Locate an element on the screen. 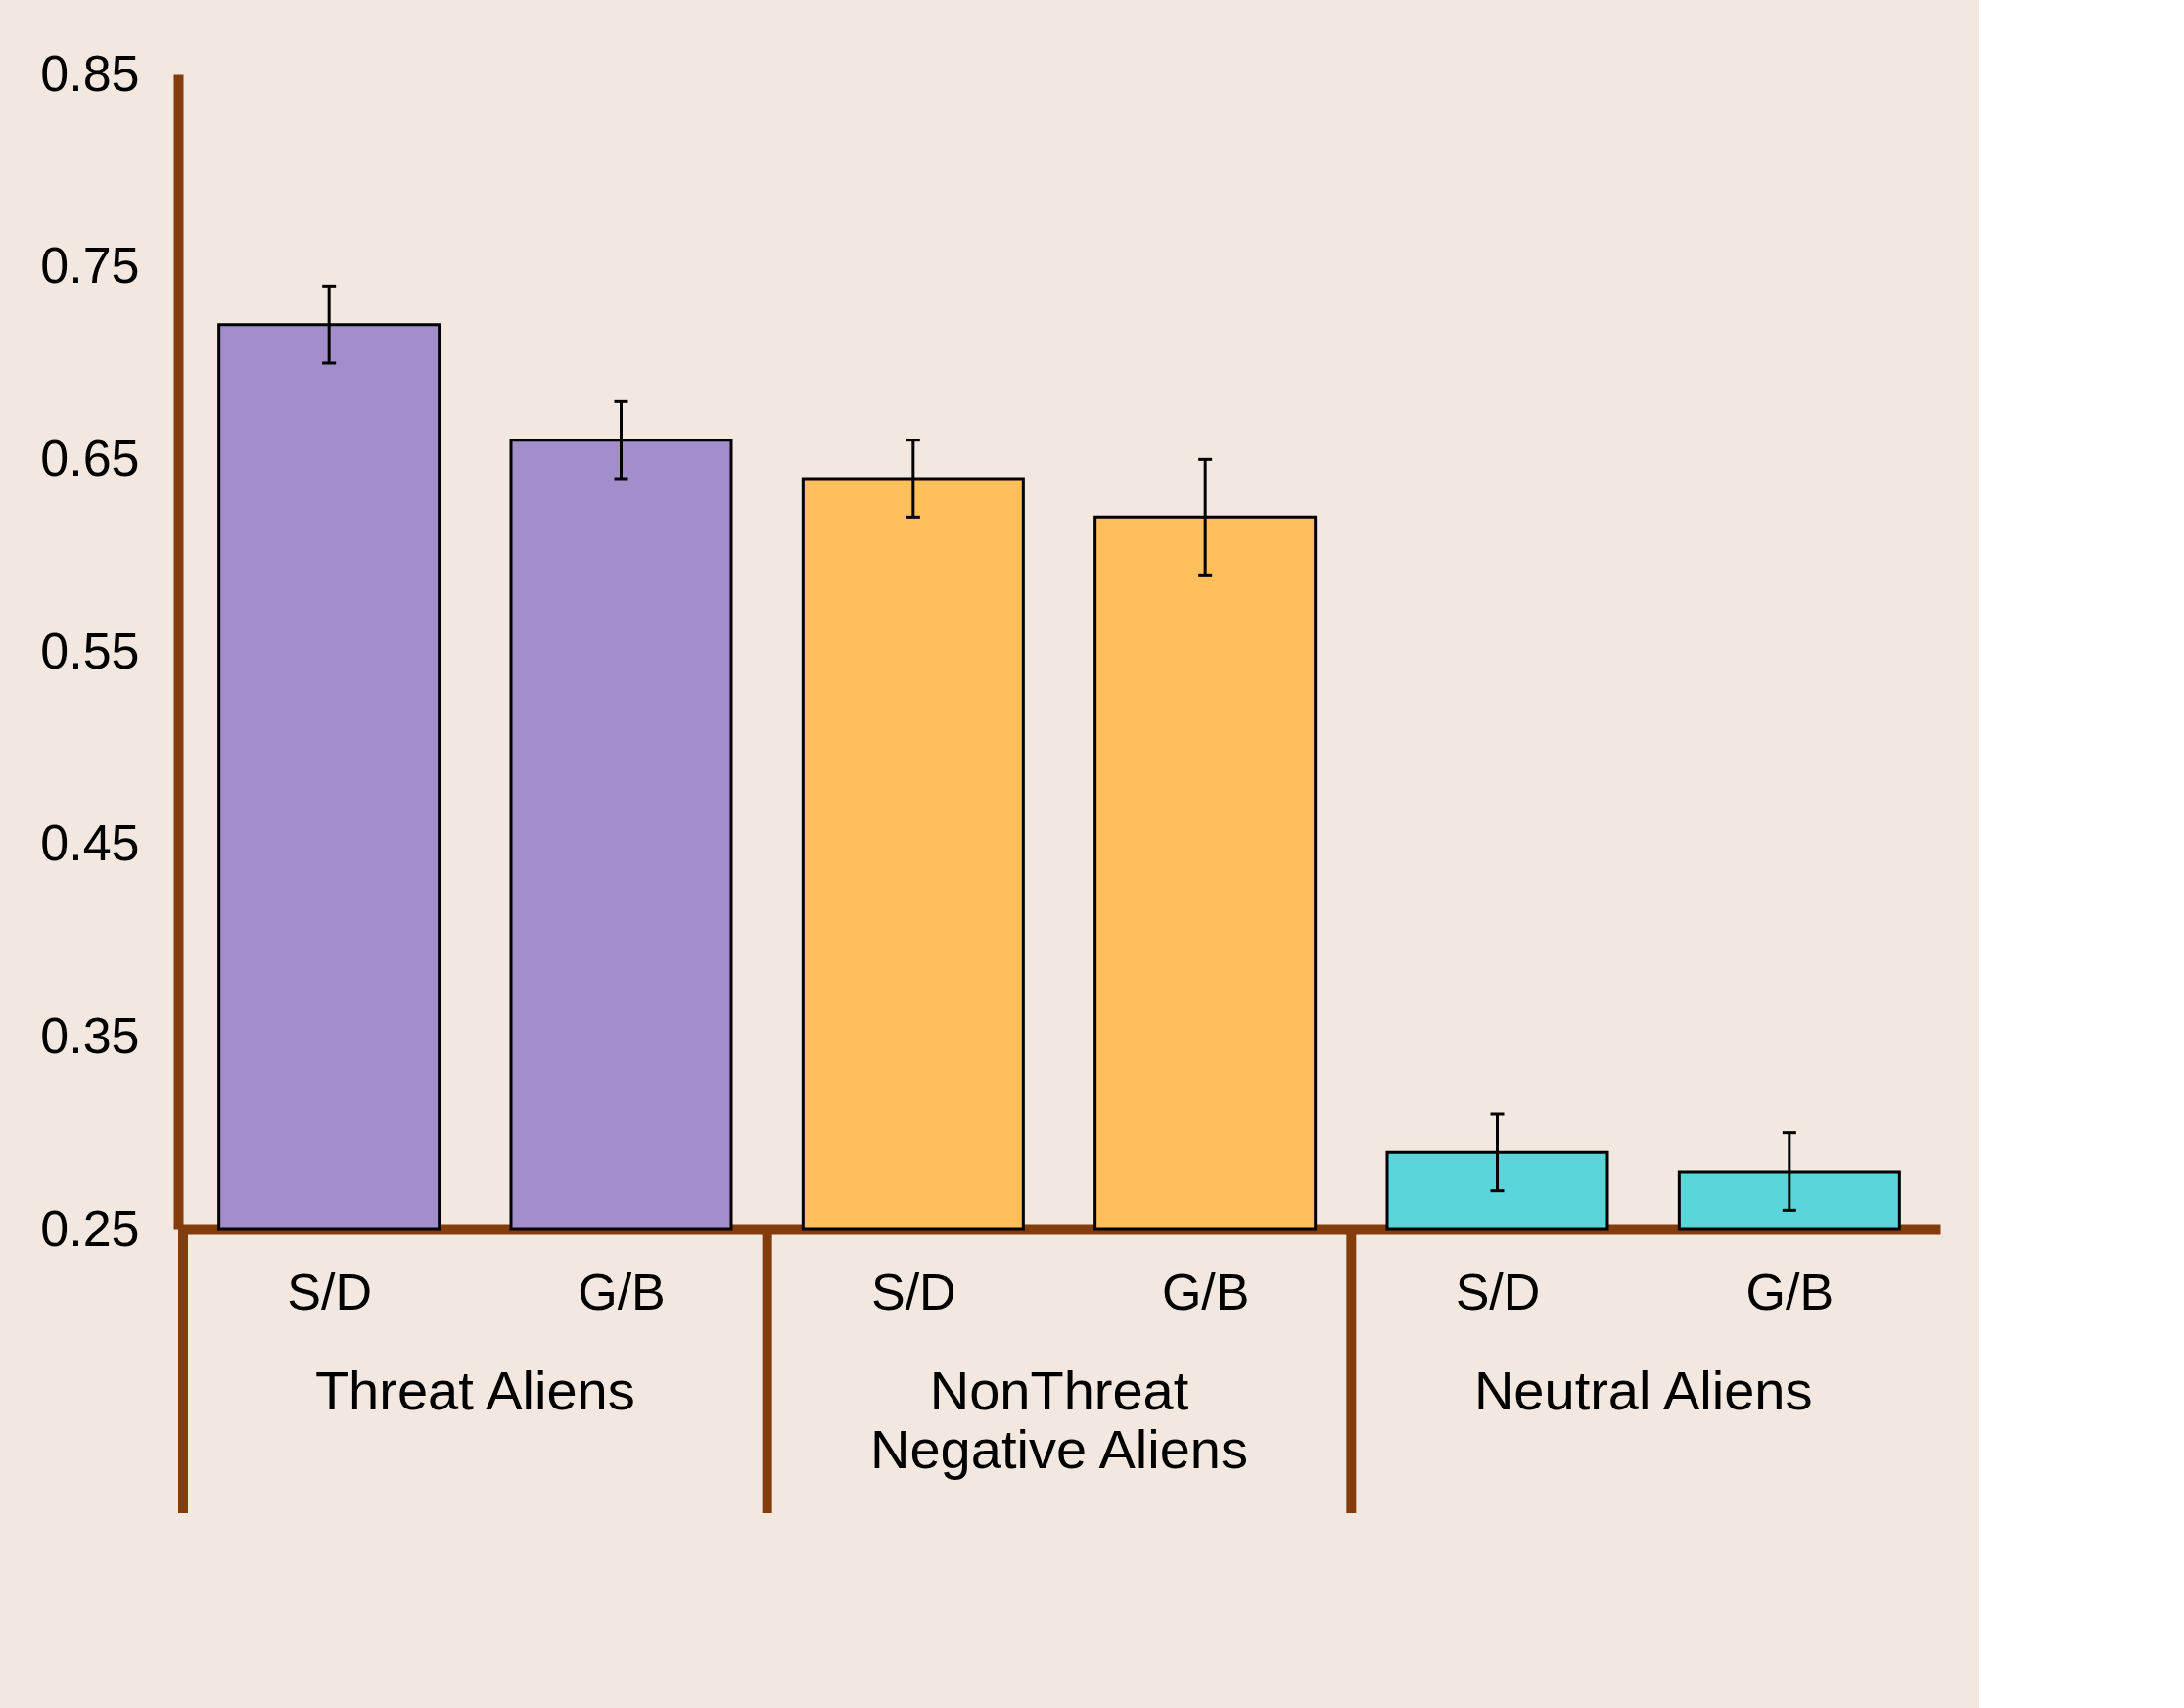  text: Neutral Aliens is located at coordinates (1643, 1390).